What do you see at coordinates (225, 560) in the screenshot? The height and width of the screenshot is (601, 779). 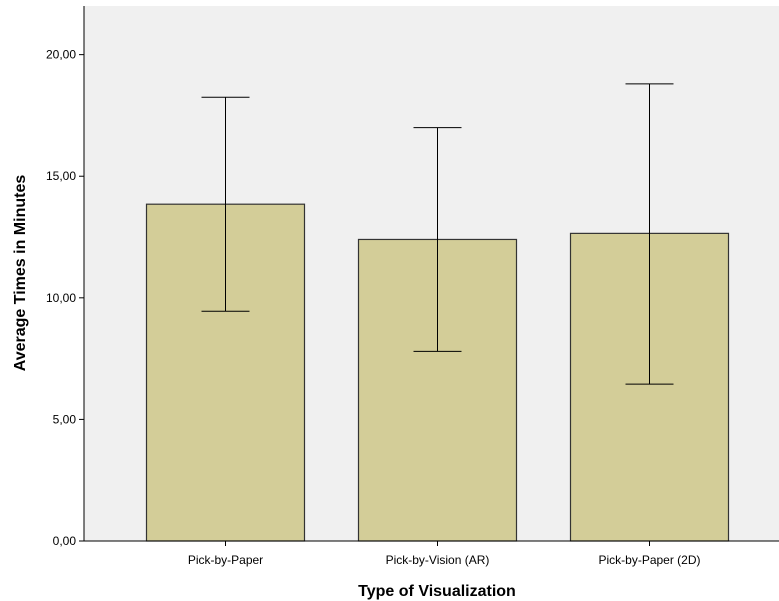 I see `x-tick-label: Pick-by-Paper` at bounding box center [225, 560].